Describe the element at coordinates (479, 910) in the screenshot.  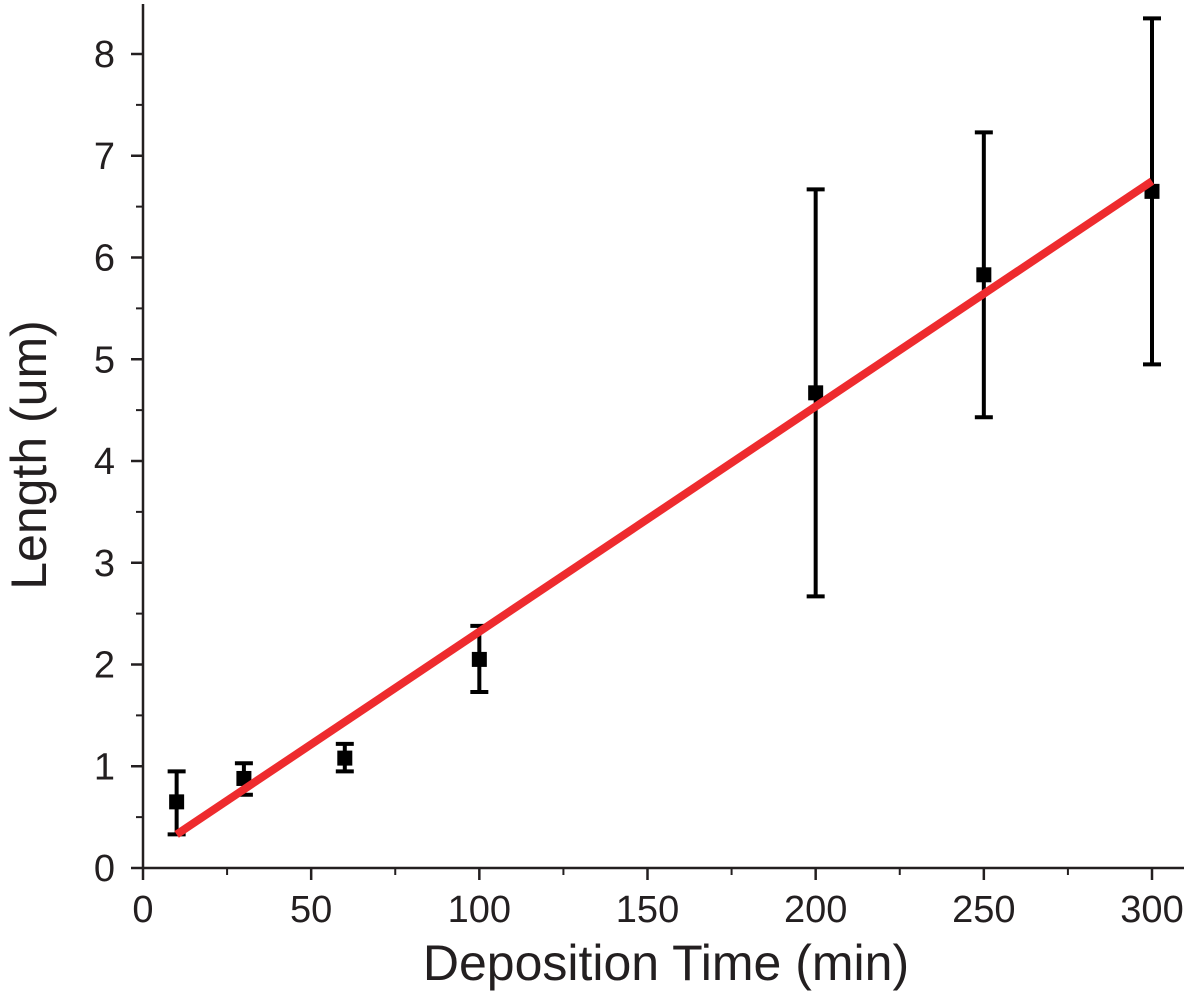
I see `x-tick-label: 100` at that location.